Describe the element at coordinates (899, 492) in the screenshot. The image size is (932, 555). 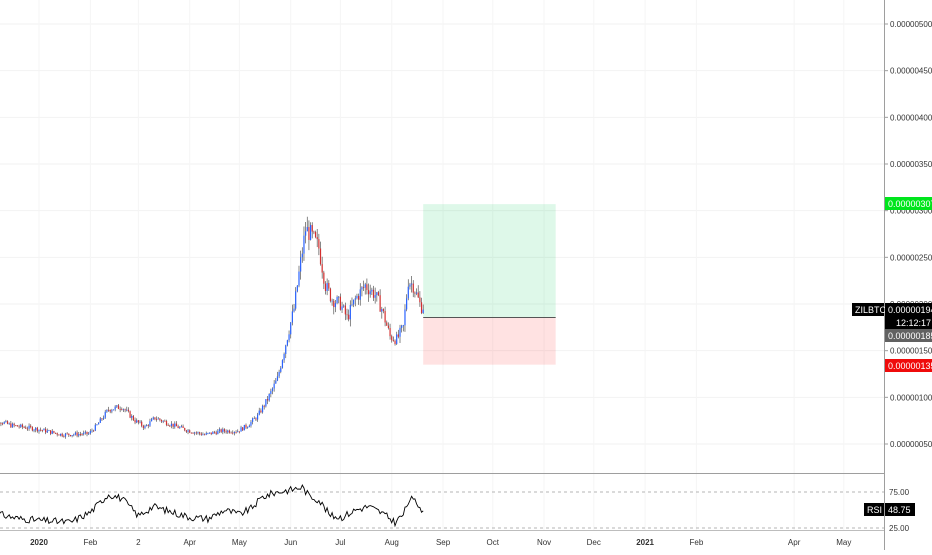
I see `rsi-level-label: 75.00` at that location.